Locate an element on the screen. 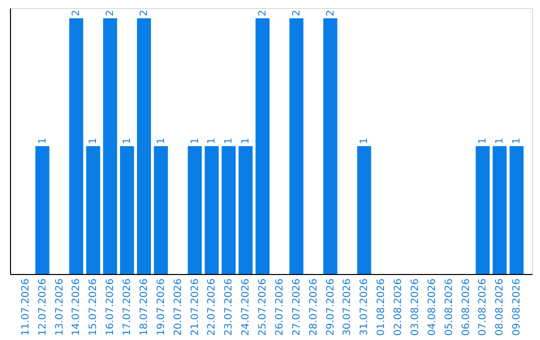 The image size is (540, 340). x-tick-label: 30.07.2026 is located at coordinates (348, 307).